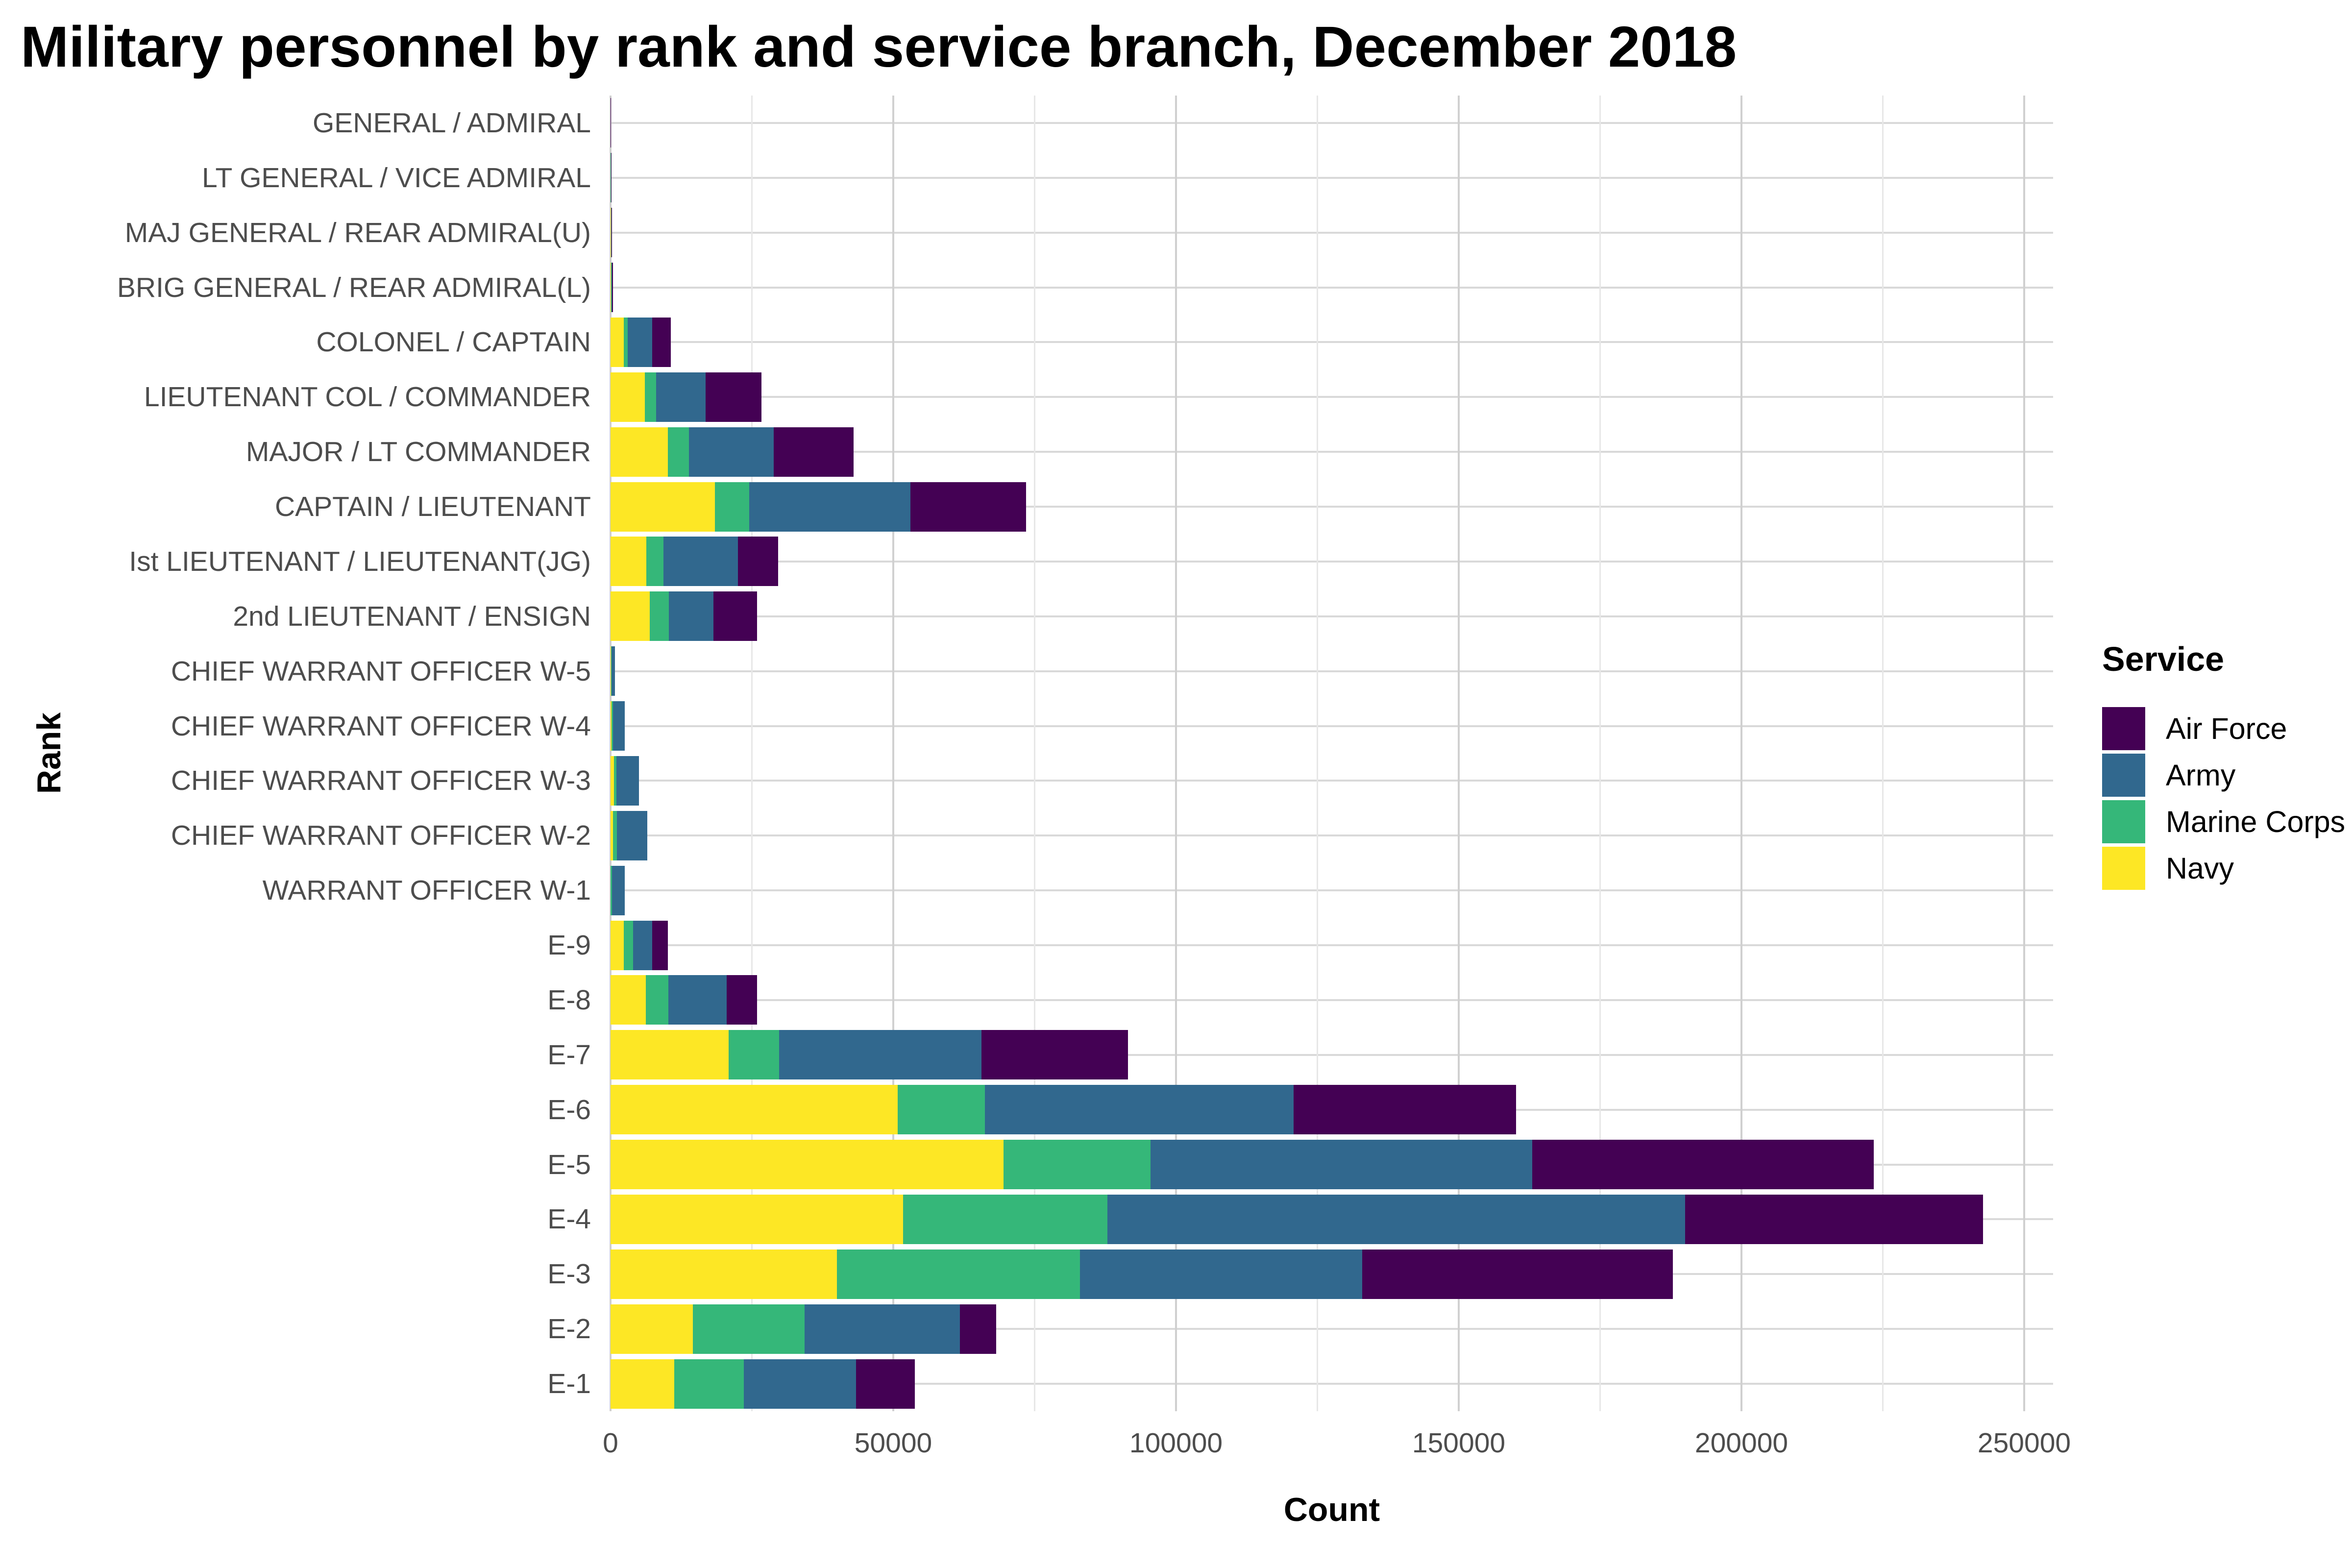 Image resolution: width=2352 pixels, height=1568 pixels. I want to click on legend-item: Air Force, so click(2223, 728).